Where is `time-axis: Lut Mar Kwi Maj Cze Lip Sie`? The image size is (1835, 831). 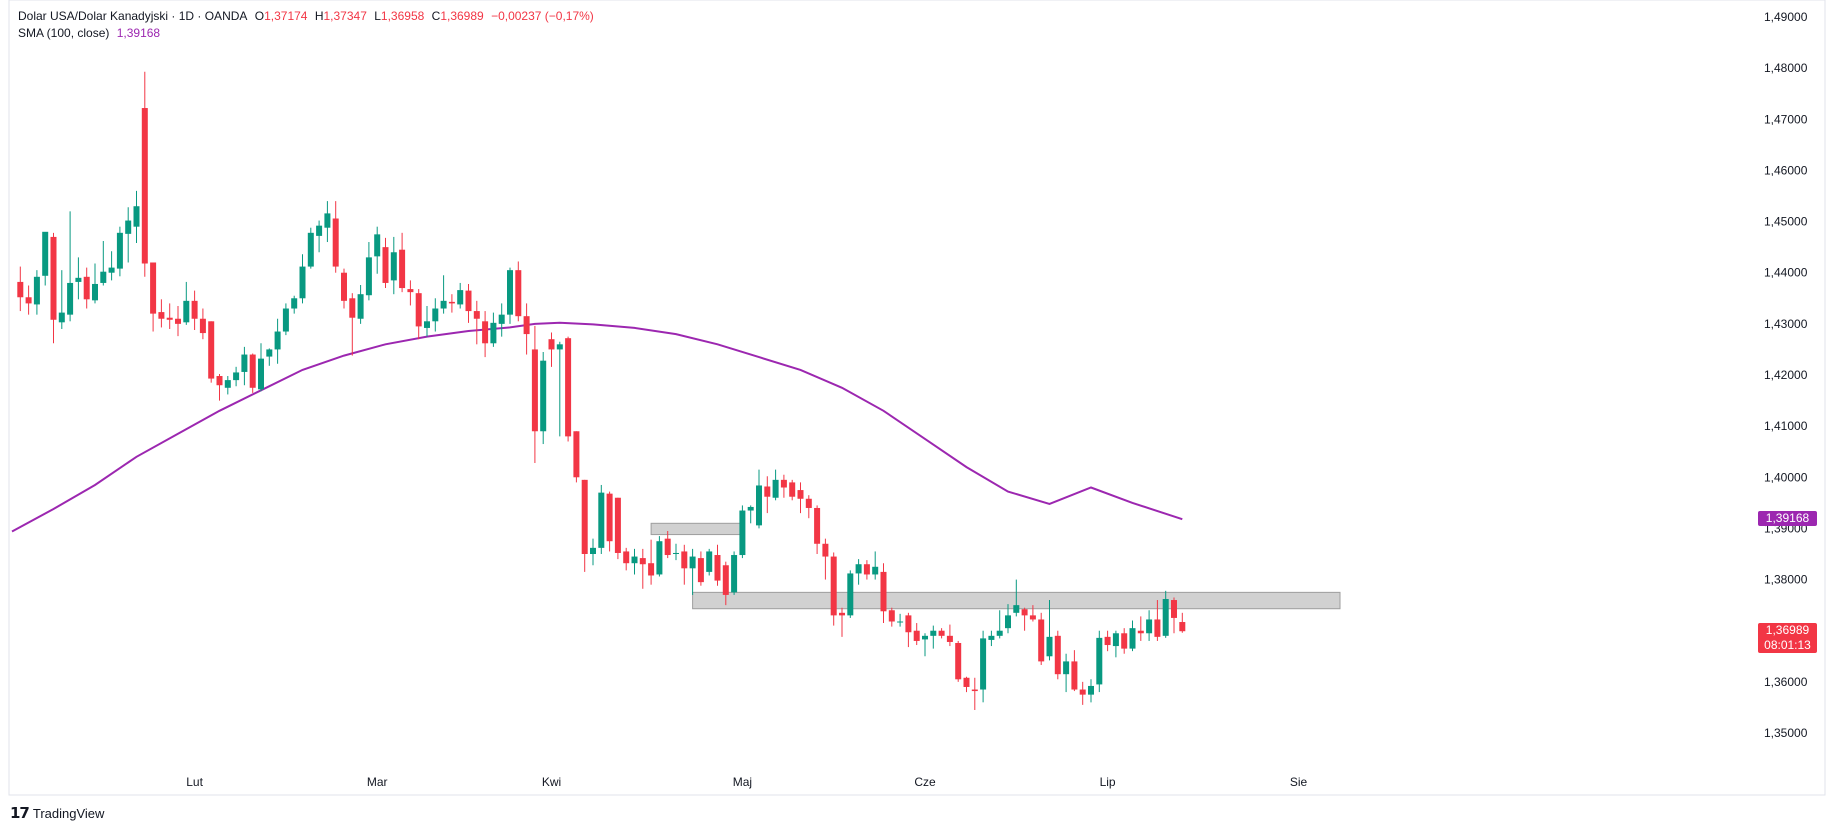 time-axis: Lut Mar Kwi Maj Cze Lip Sie is located at coordinates (746, 782).